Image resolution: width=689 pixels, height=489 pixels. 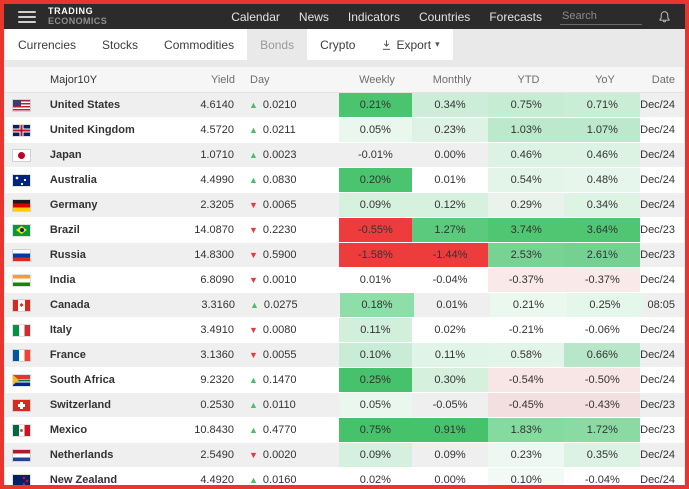 What do you see at coordinates (338, 44) in the screenshot?
I see `tab-crypto: Crypto` at bounding box center [338, 44].